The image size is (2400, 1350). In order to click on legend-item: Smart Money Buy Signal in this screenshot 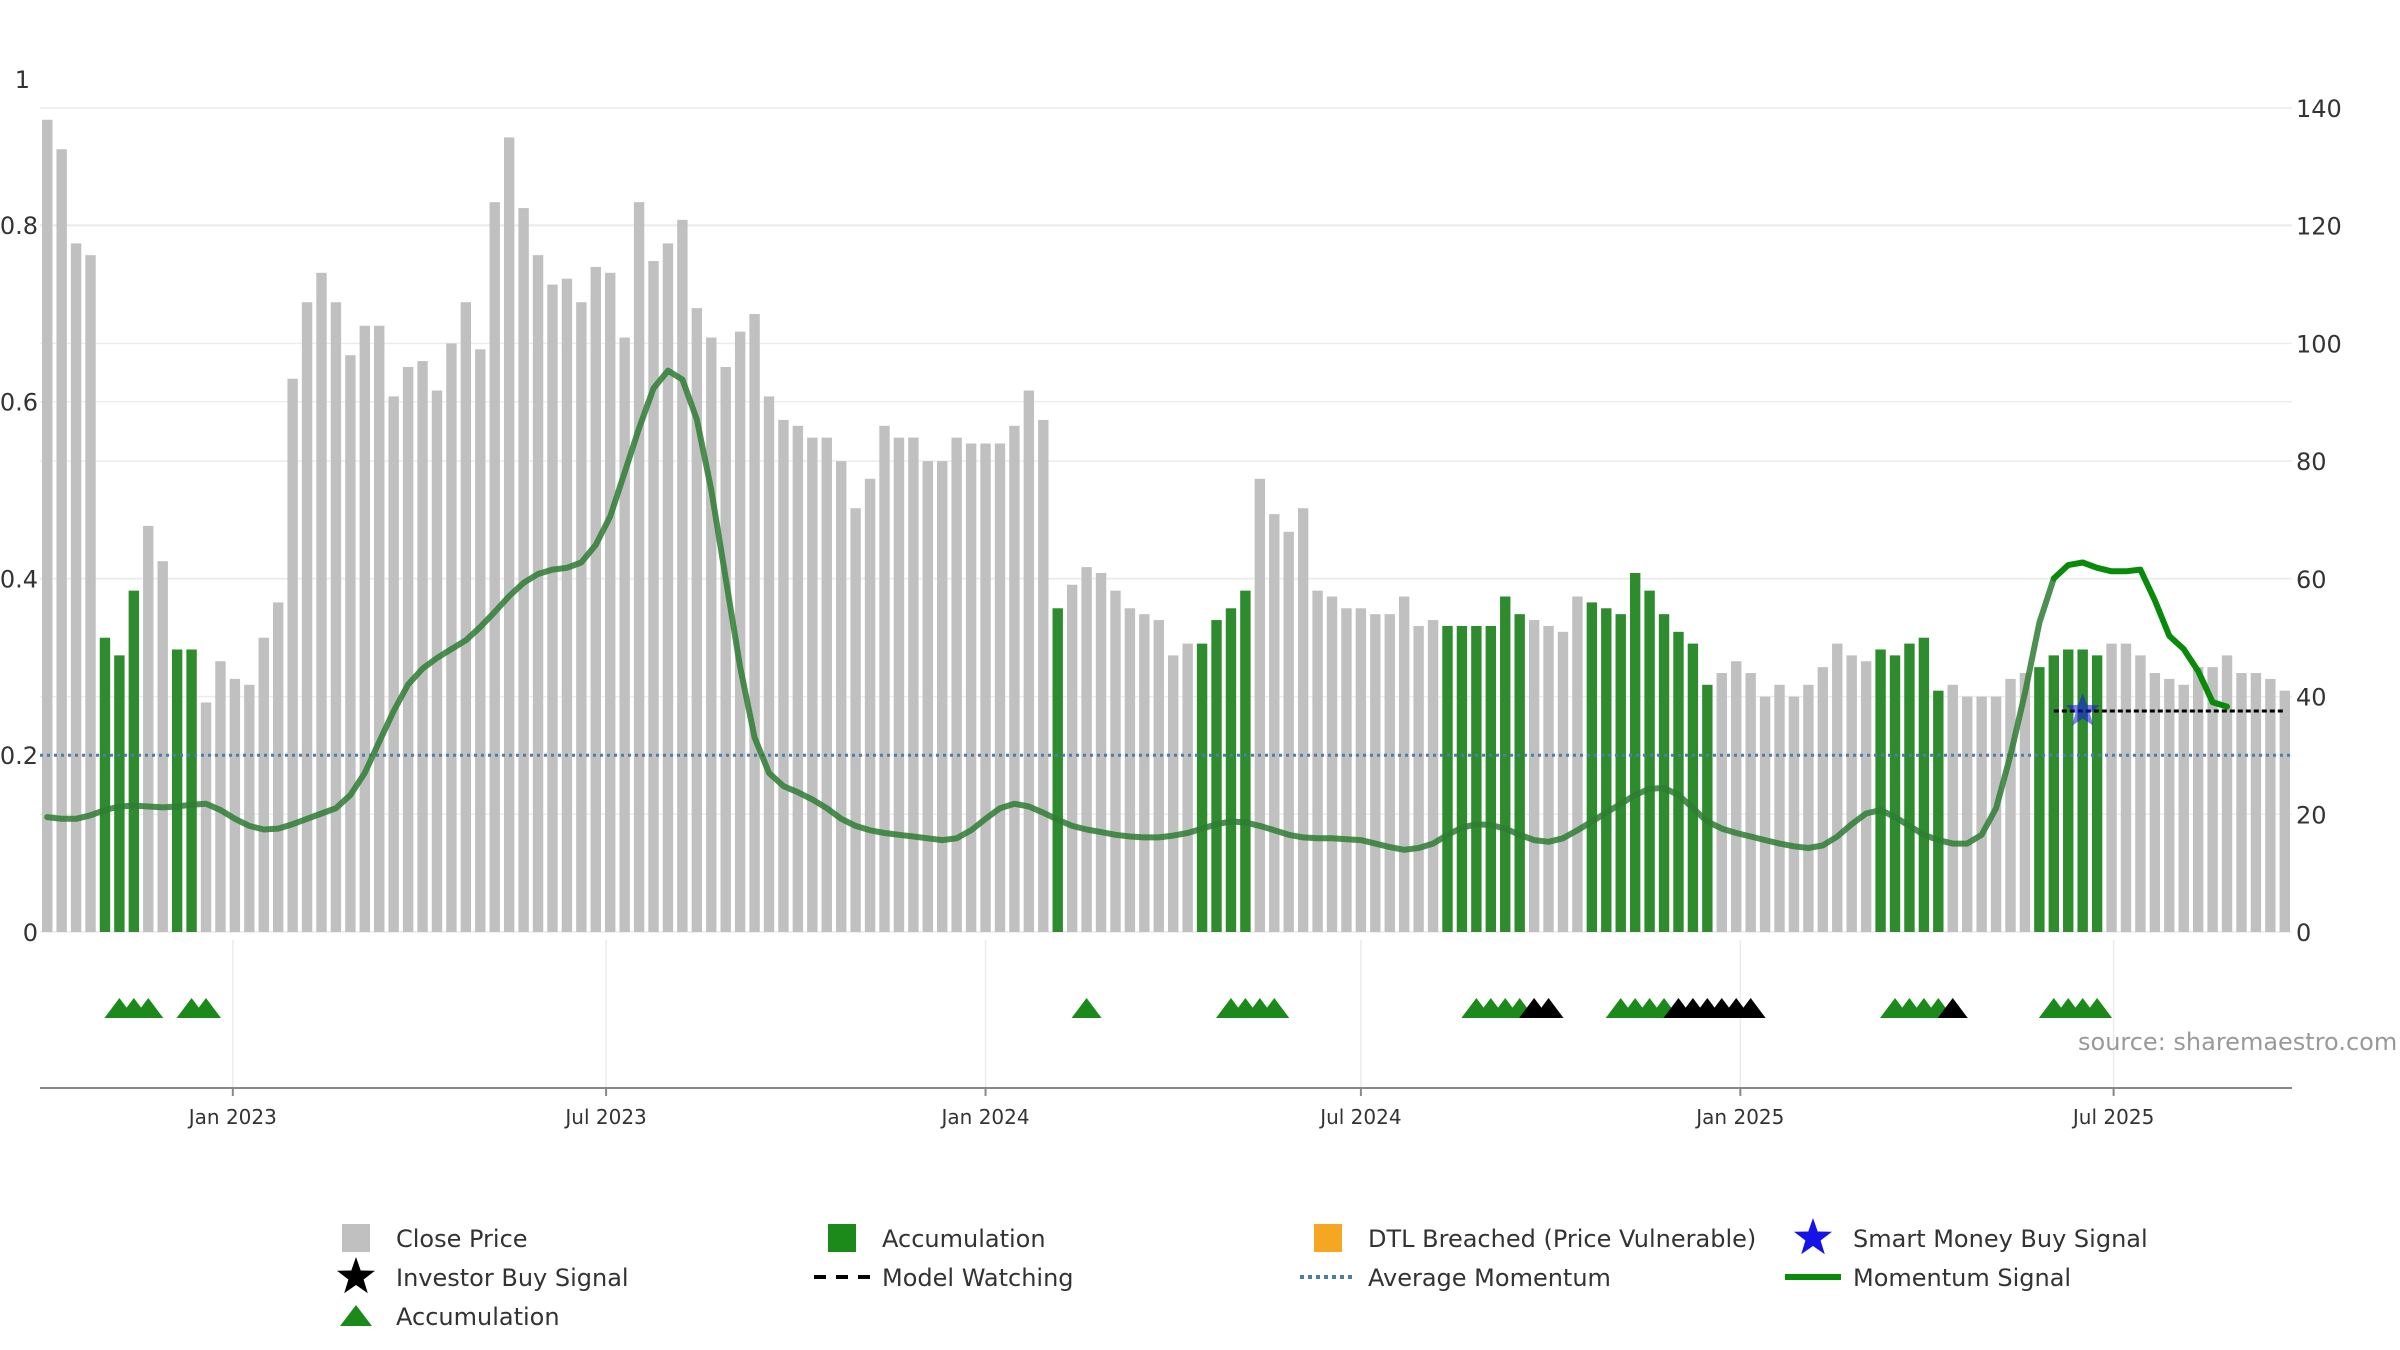, I will do `click(1971, 1236)`.